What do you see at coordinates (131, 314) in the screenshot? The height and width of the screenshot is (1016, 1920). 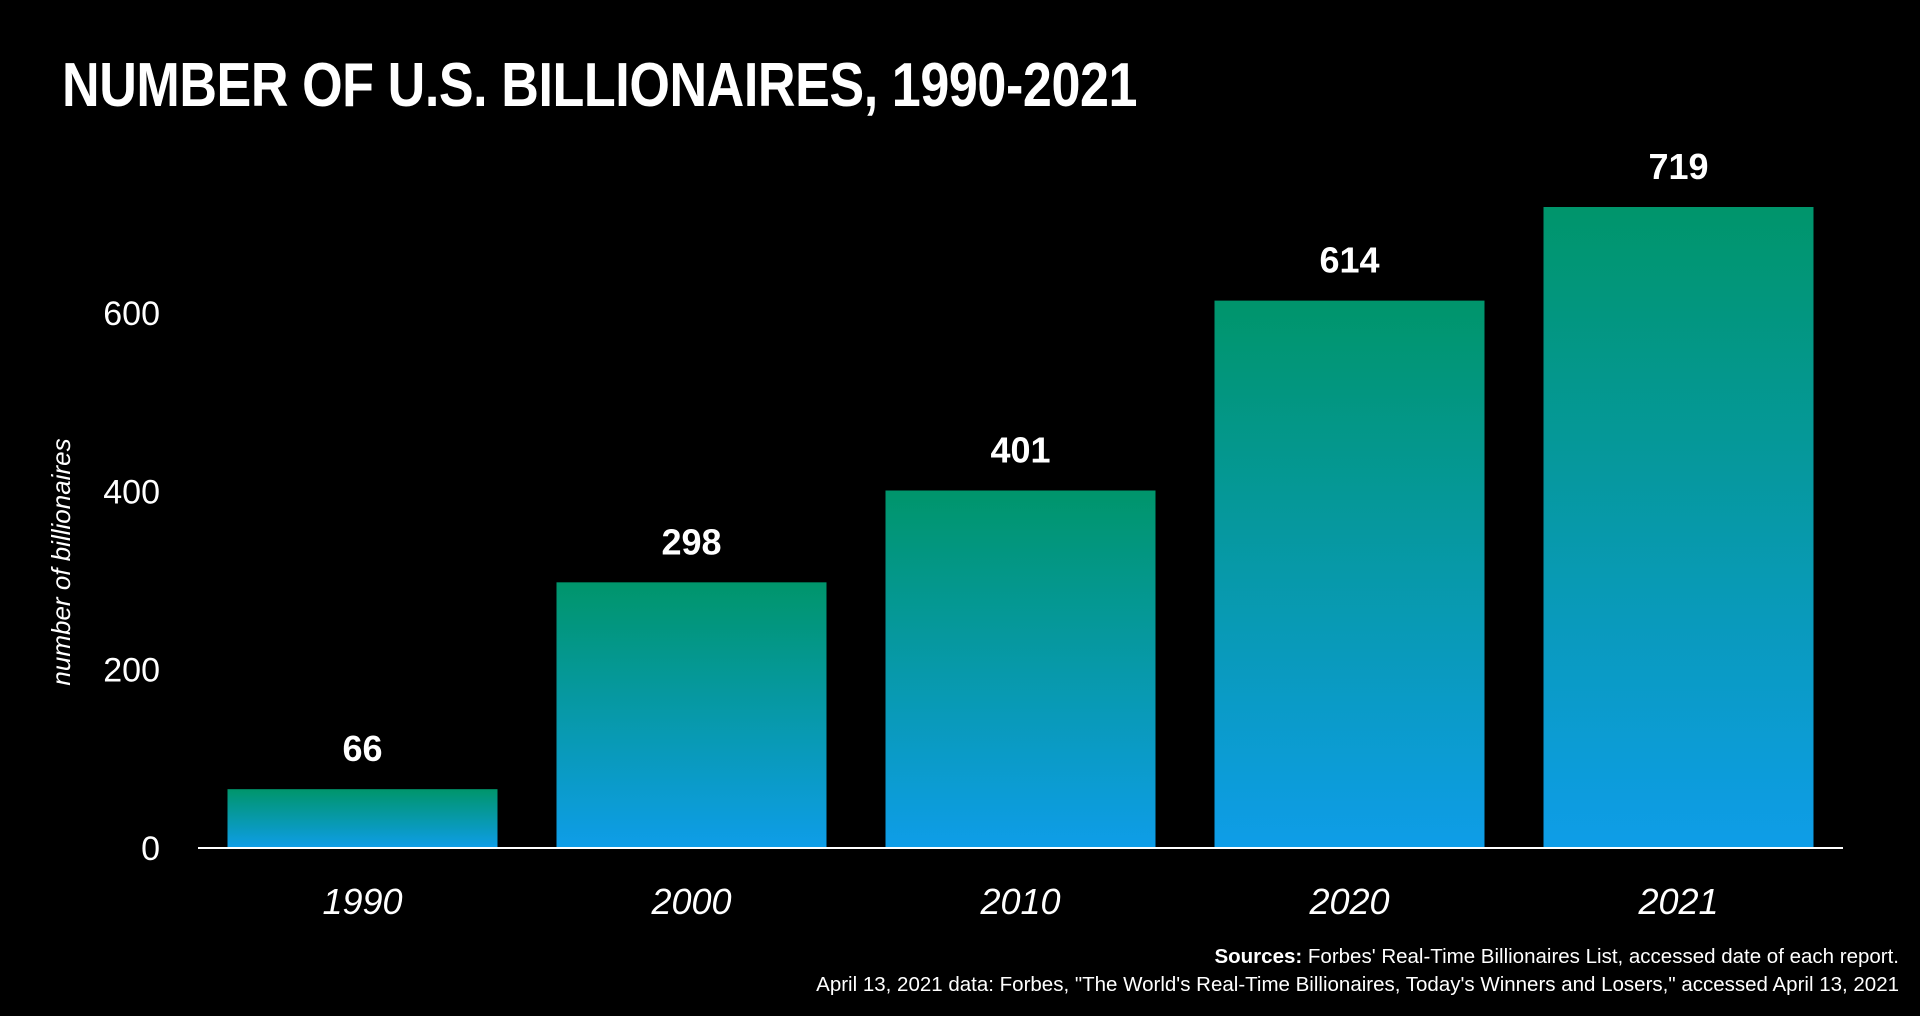 I see `y-tick-label: 600` at bounding box center [131, 314].